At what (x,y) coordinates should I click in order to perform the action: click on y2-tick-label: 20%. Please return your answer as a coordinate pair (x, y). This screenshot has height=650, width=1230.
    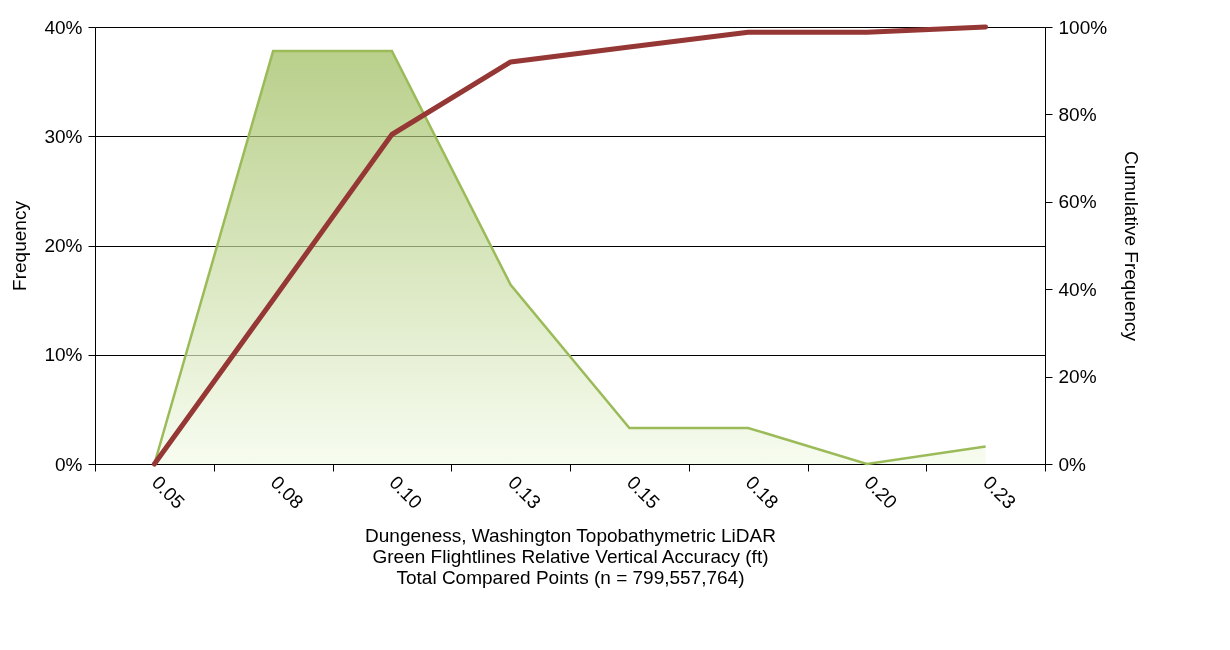
    Looking at the image, I should click on (1077, 377).